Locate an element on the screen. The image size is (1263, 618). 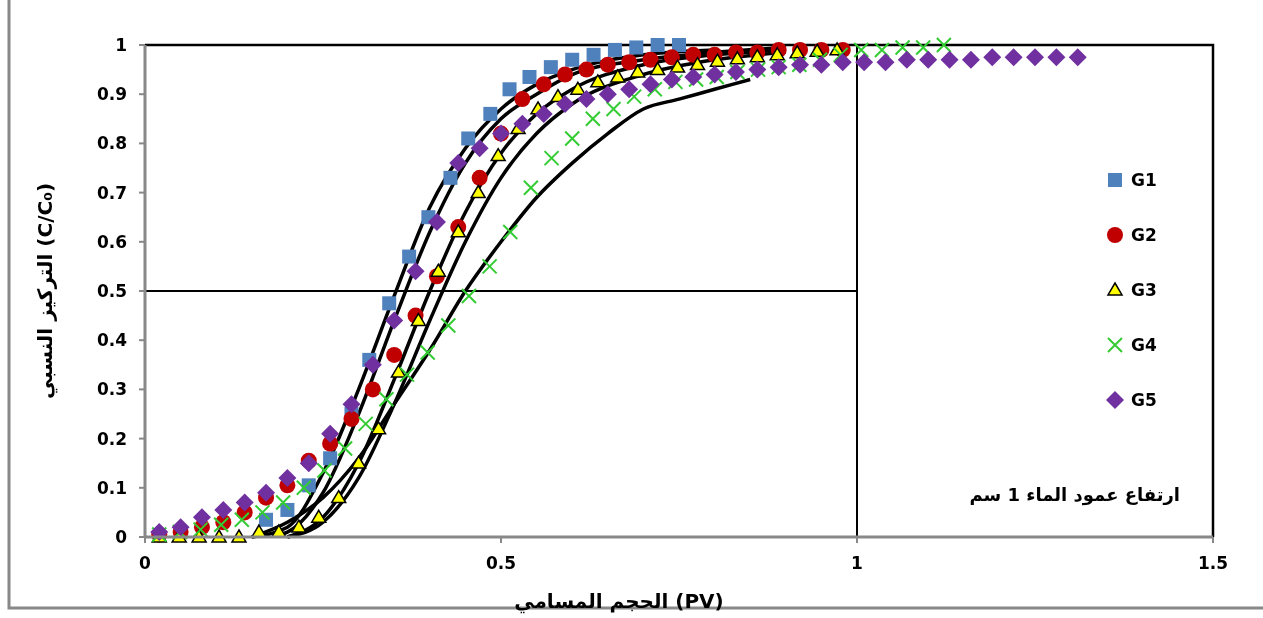
y-tick-label: 0.8 is located at coordinates (111, 143).